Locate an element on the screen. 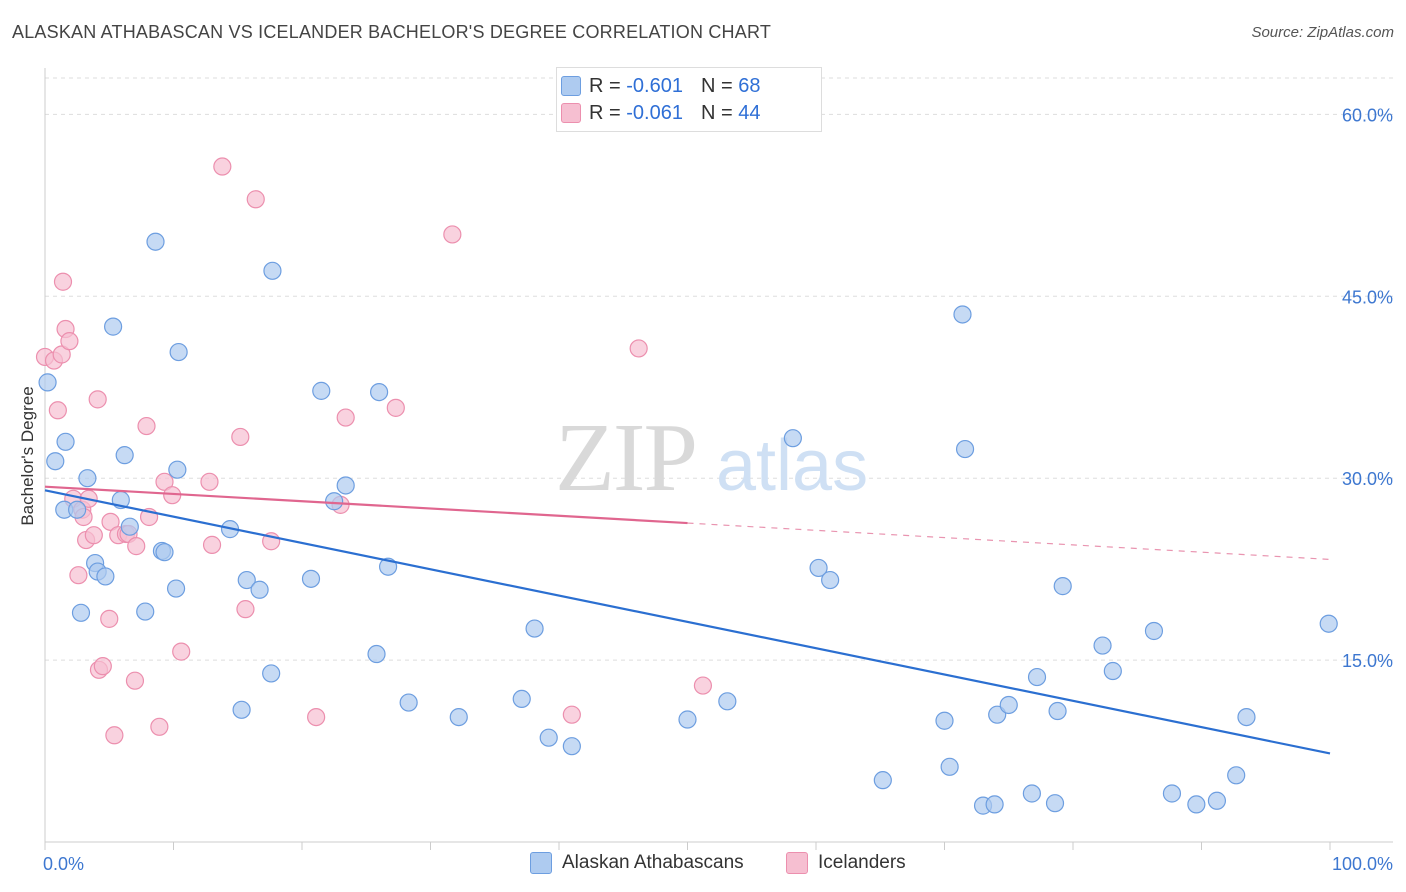 The width and height of the screenshot is (1406, 892). bottom-legend-icelanders: Icelanders is located at coordinates (846, 863).